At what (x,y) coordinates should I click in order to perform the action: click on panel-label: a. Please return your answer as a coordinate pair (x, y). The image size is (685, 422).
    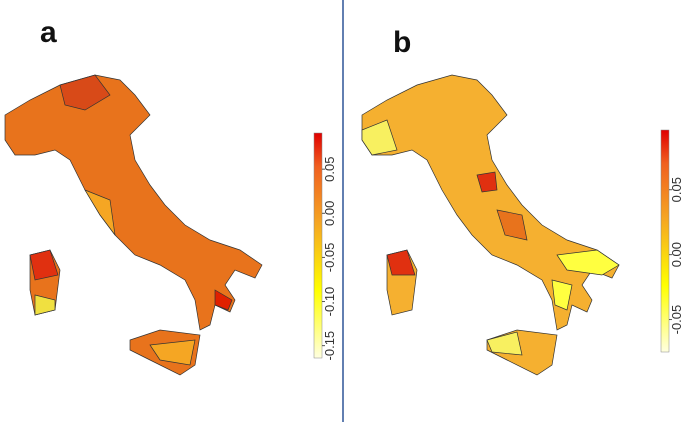
    Looking at the image, I should click on (48, 32).